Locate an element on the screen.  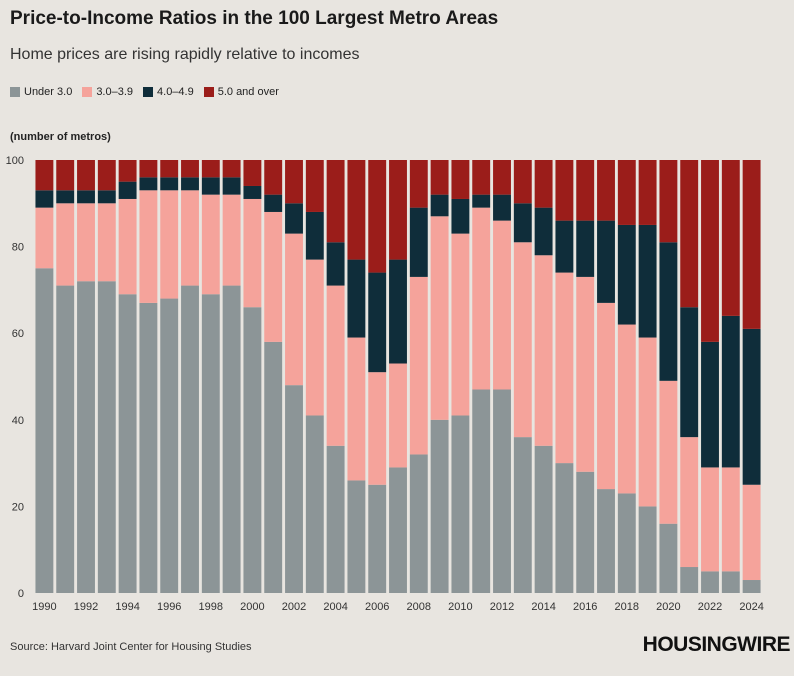
x-tick-label: 1990 is located at coordinates (44, 607).